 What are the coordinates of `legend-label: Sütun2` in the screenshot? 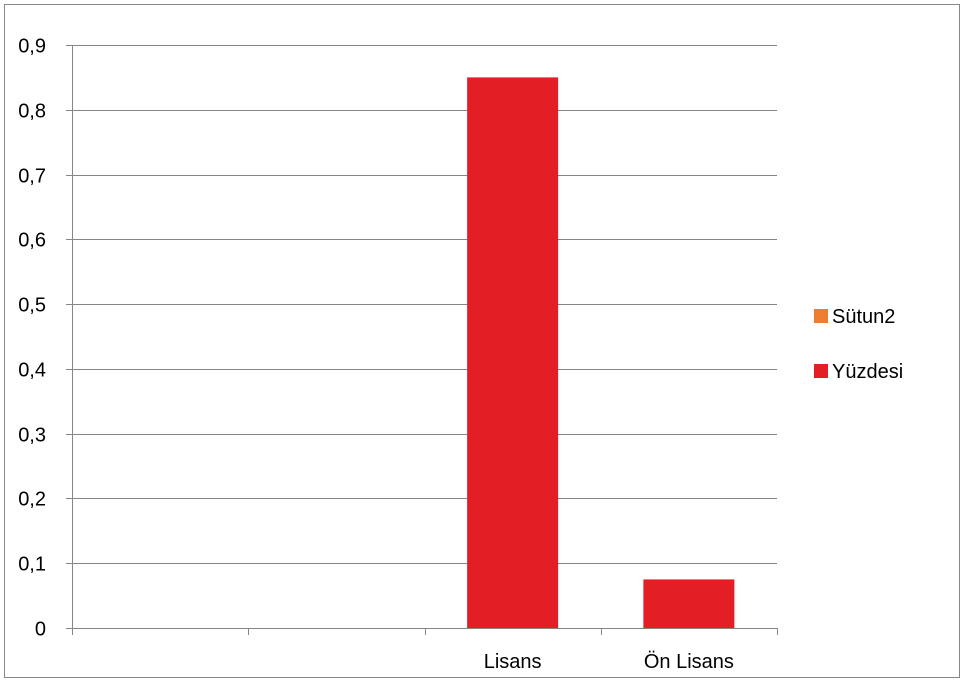 It's located at (863, 317).